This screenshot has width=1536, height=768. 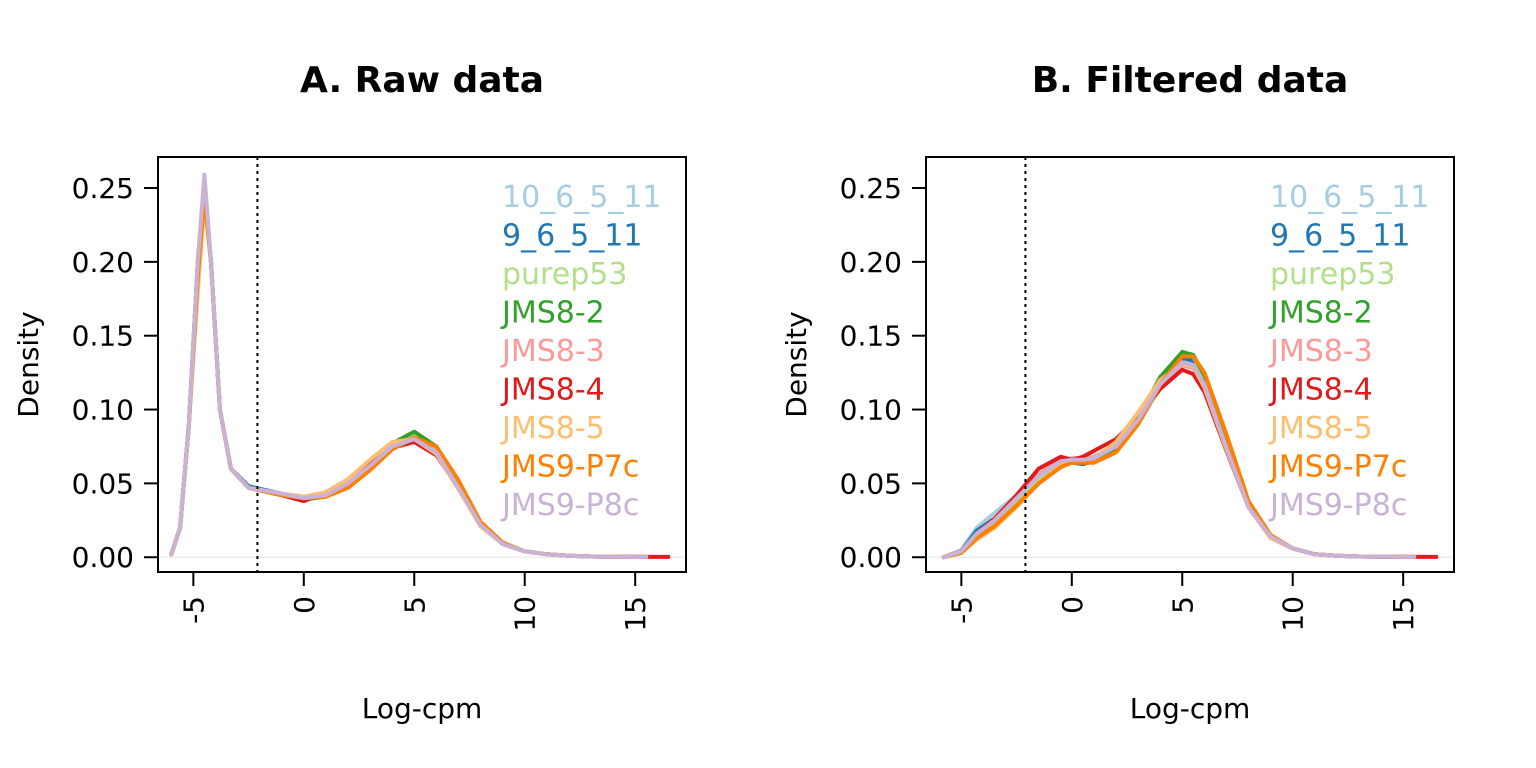 I want to click on series-line-jms9-p8c, so click(x=1179, y=460).